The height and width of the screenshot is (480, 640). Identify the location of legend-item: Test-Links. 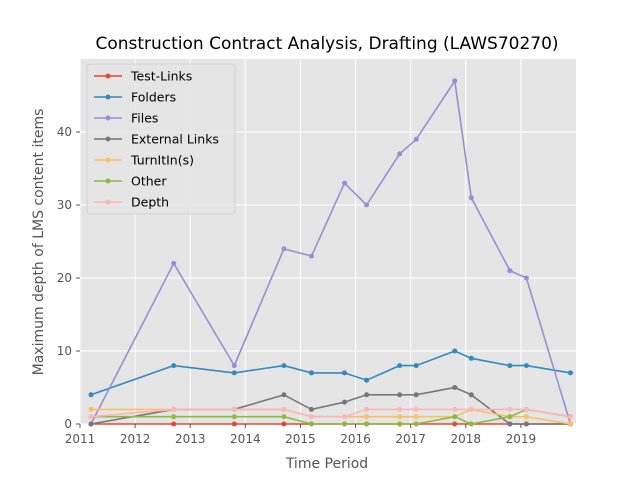
(143, 76).